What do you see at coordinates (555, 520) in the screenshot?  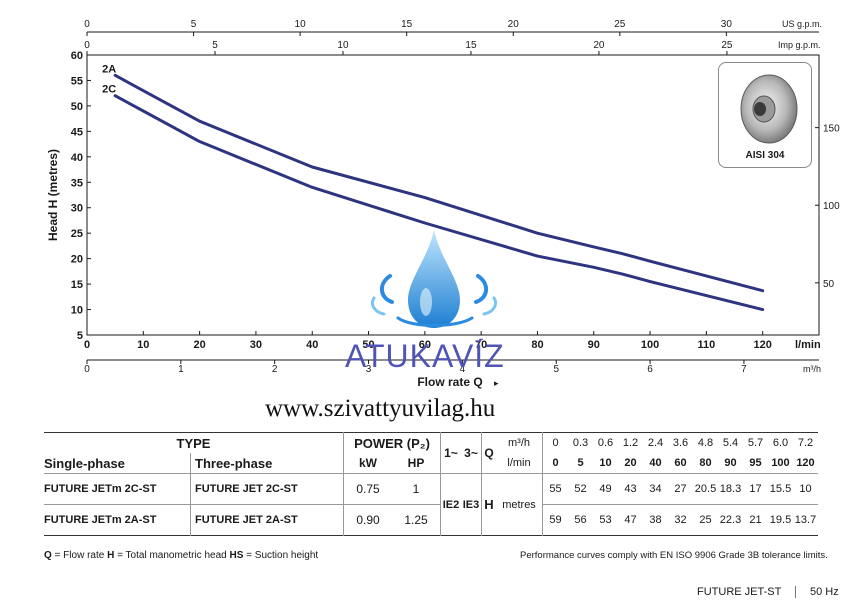 I see `row2-h-0: 59` at bounding box center [555, 520].